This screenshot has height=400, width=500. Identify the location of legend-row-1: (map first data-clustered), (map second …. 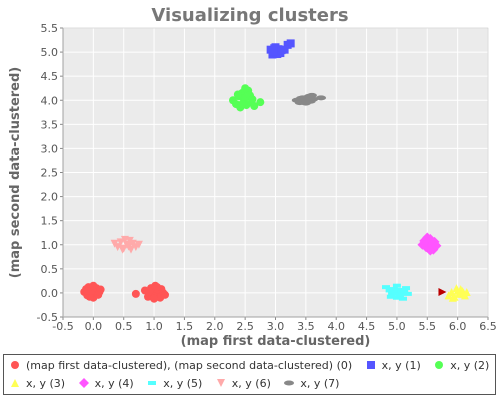
(254, 366).